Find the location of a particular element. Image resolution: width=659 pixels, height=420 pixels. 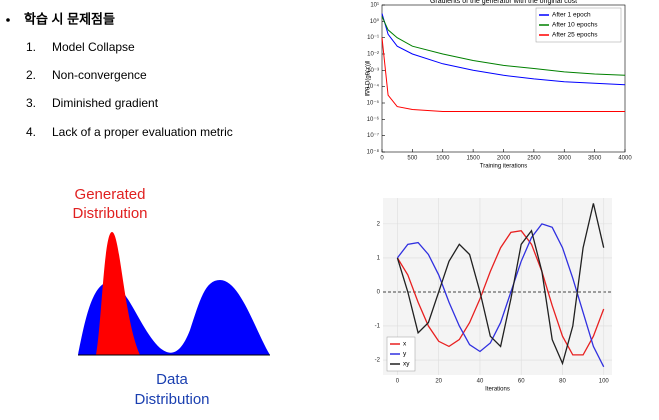

y-tick-label: 10⁻⁵ is located at coordinates (373, 103).